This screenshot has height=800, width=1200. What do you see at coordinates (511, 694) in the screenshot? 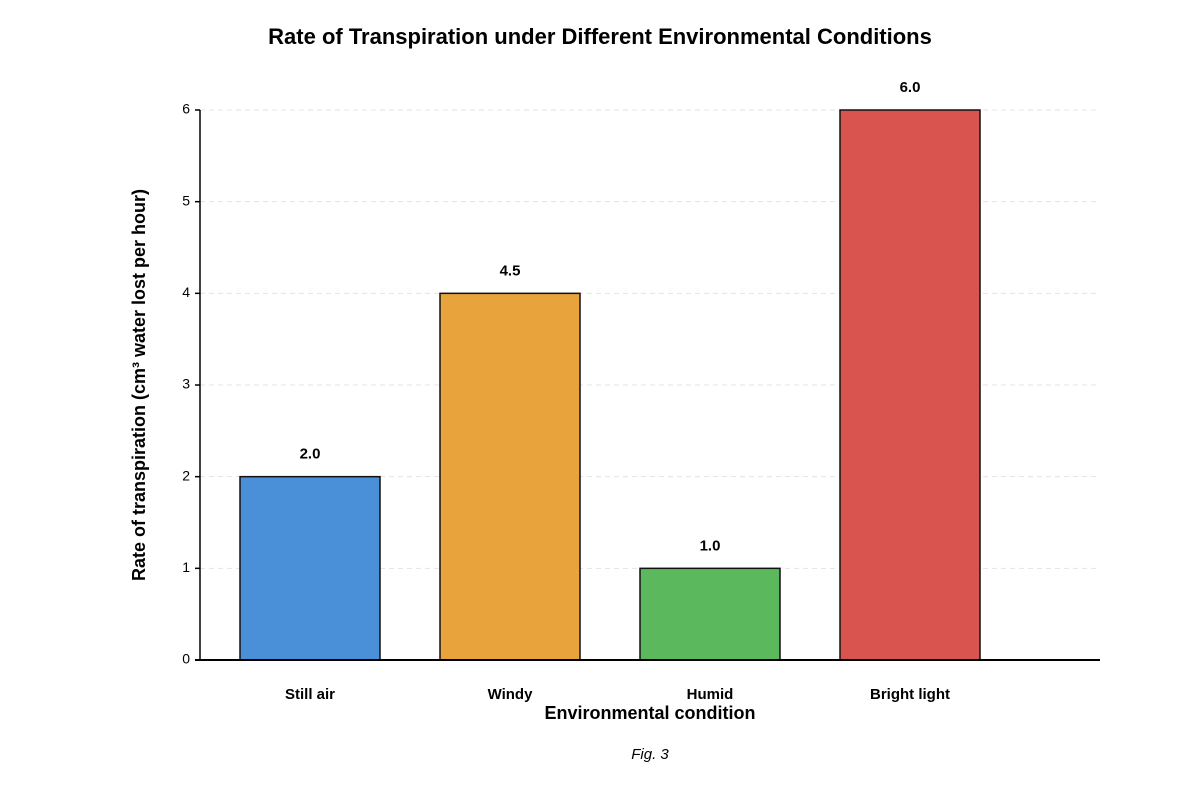
I see `x-tick-label: Windy` at bounding box center [511, 694].